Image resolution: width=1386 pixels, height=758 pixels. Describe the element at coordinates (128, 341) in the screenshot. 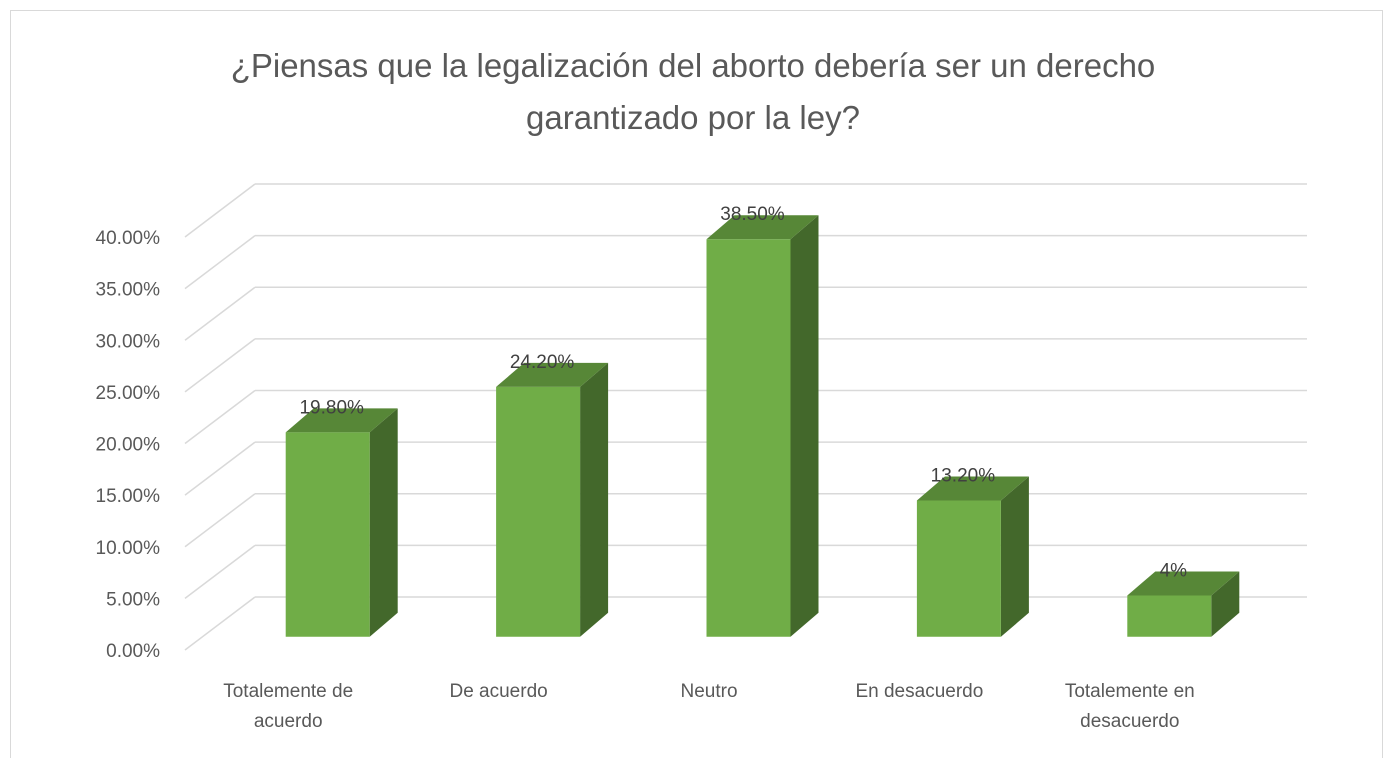

I see `y-tick-label: 30.00%` at that location.